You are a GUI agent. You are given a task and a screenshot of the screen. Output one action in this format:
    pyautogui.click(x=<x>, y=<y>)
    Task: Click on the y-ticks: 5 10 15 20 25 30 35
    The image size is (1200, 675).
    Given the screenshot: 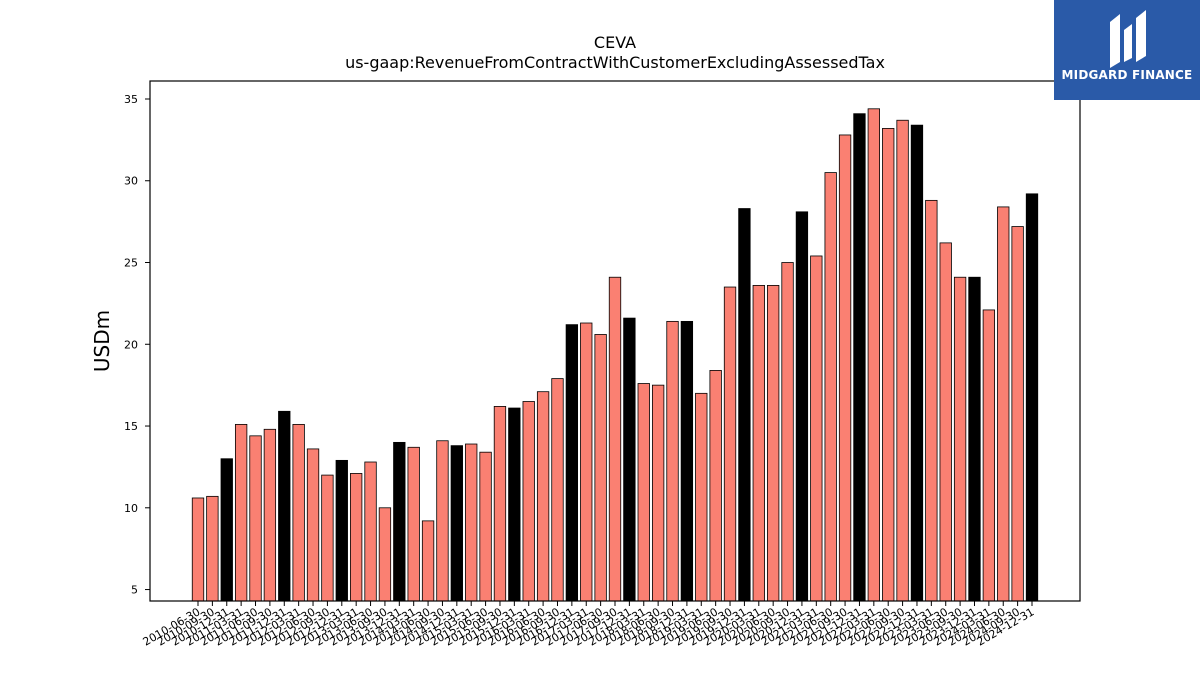 What is the action you would take?
    pyautogui.click(x=137, y=345)
    